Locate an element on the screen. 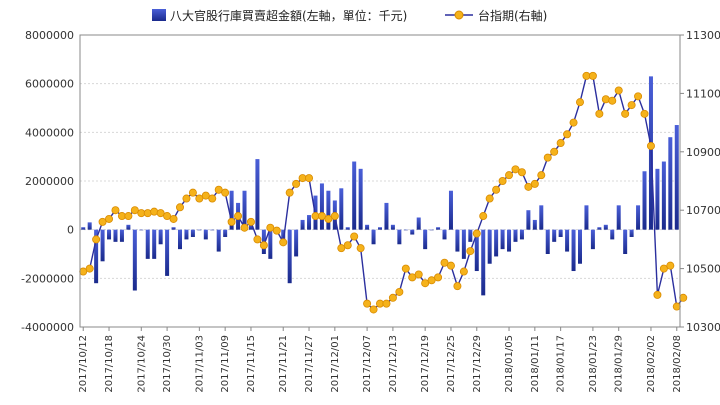 This screenshot has height=405, width=720. x-tick-label: 2017/12/19 is located at coordinates (425, 364).